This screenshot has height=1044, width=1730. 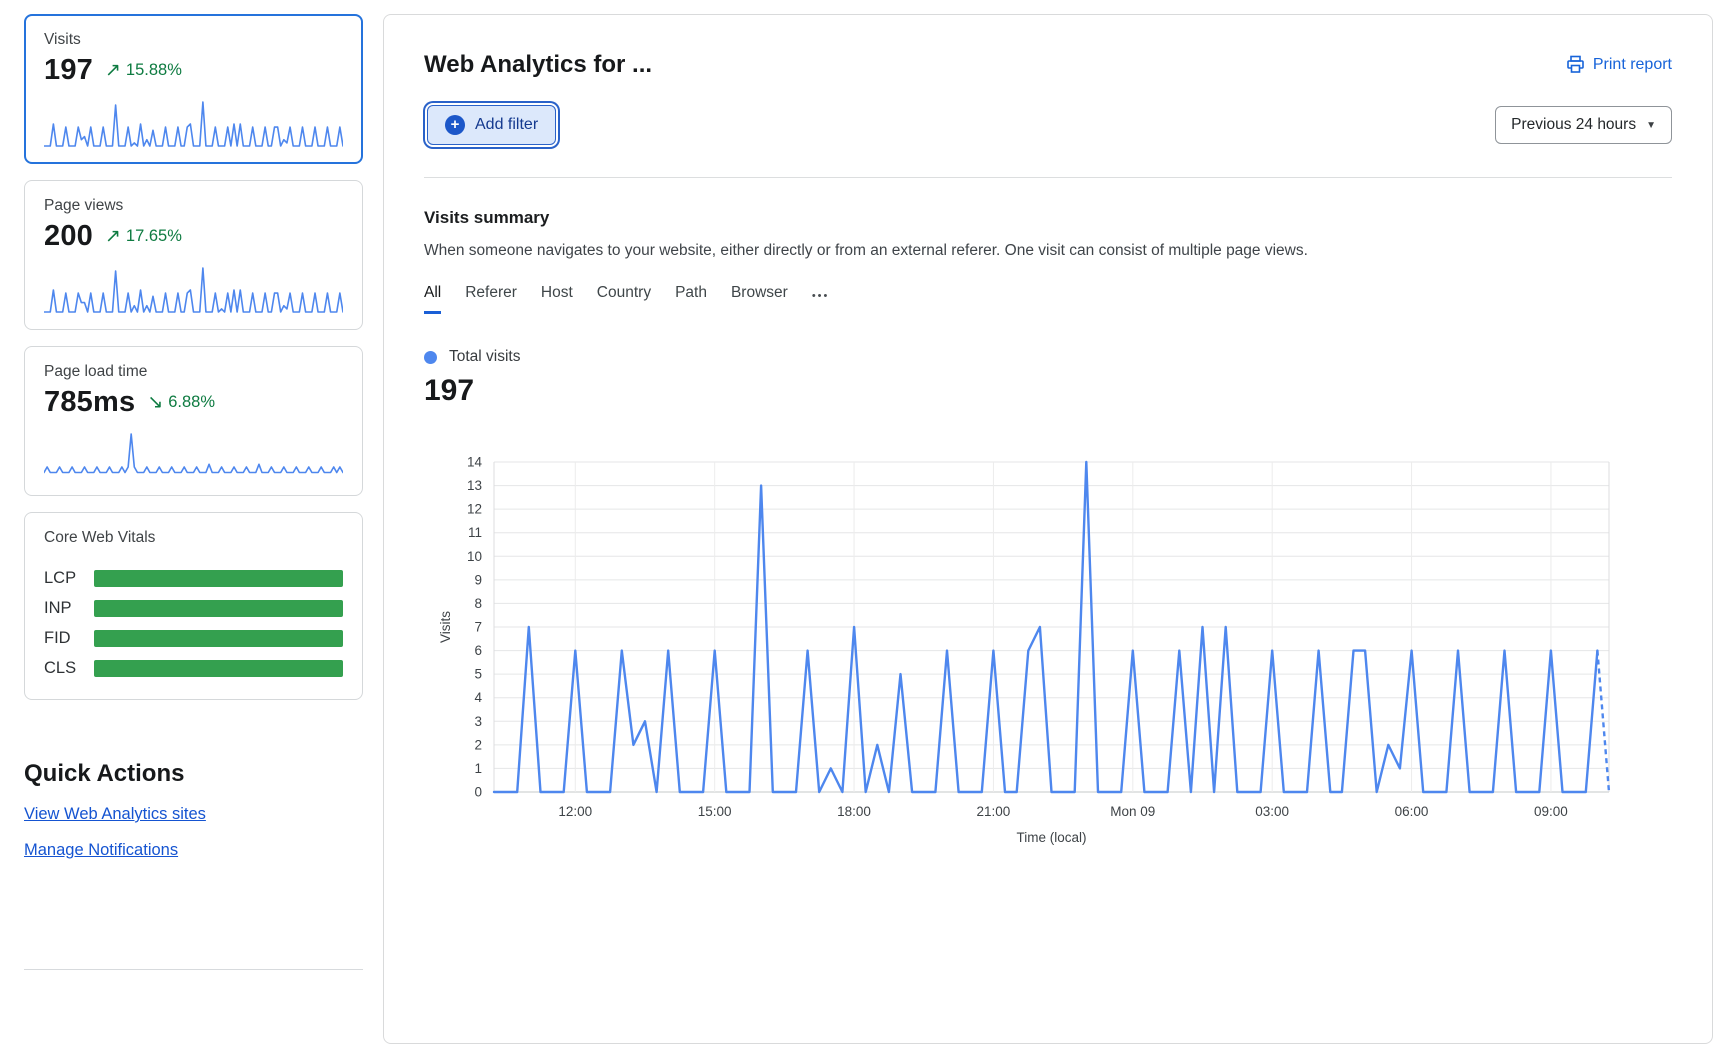 I want to click on metric-card-title: Page views, so click(x=84, y=205).